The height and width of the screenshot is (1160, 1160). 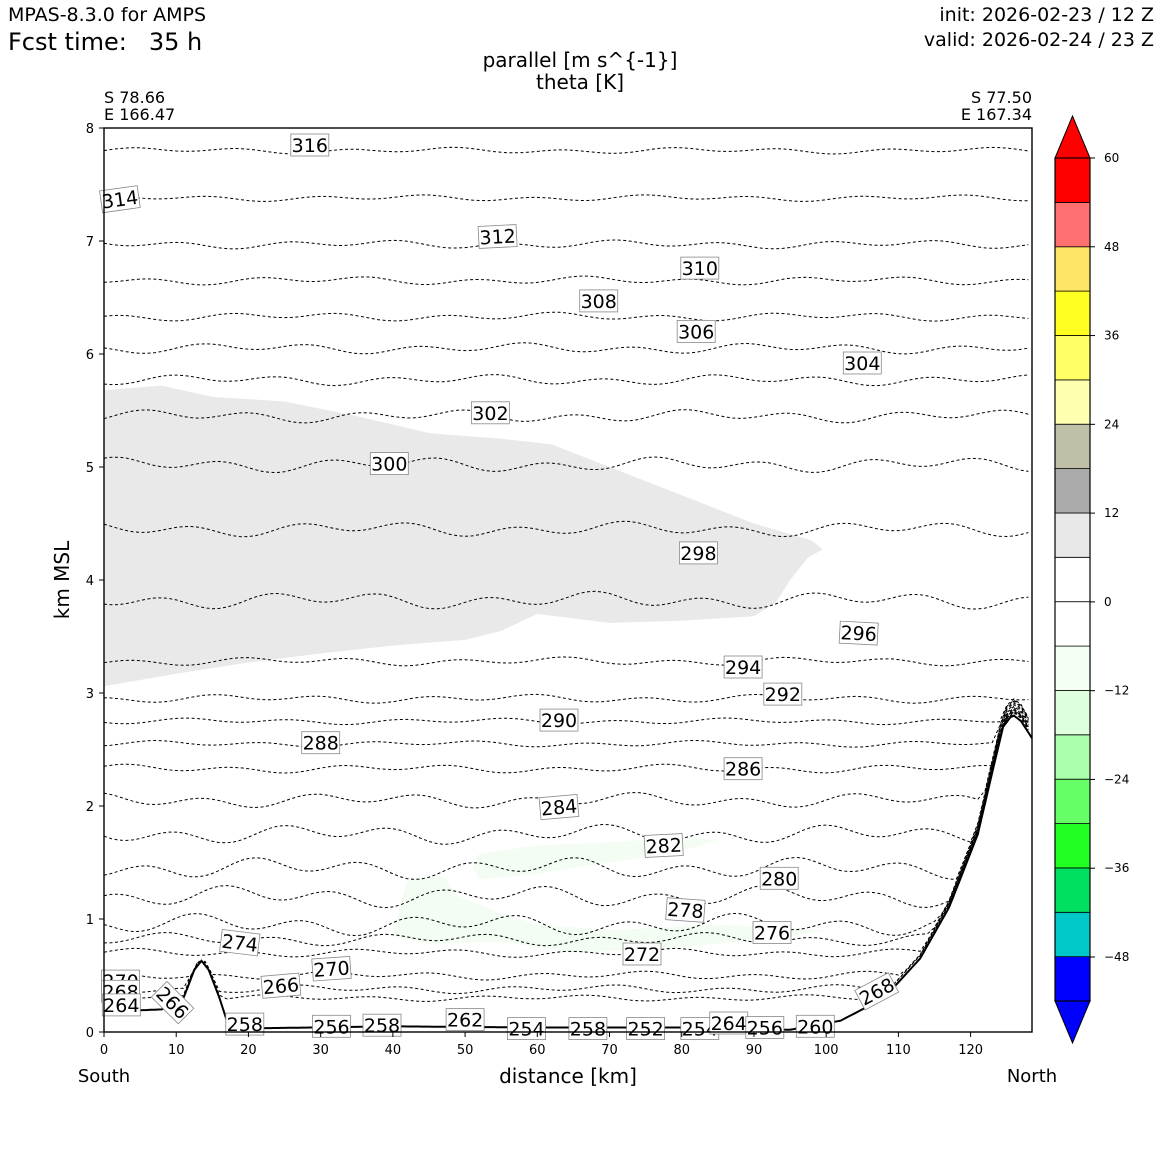 I want to click on contour-label-text: 302, so click(x=490, y=414).